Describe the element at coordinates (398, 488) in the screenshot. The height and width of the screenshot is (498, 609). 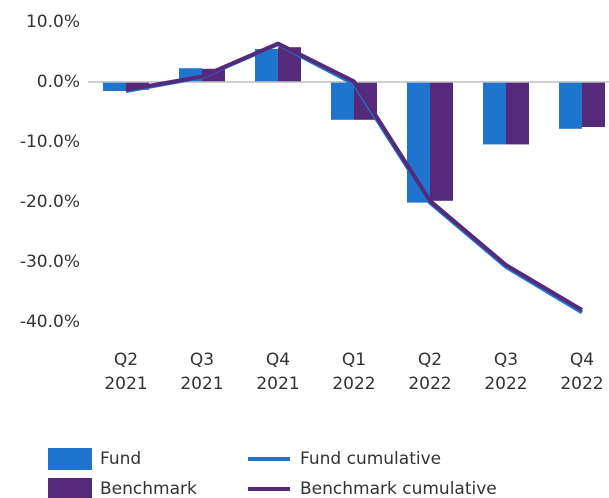
I see `legend-label: Benchmark cumulative` at that location.